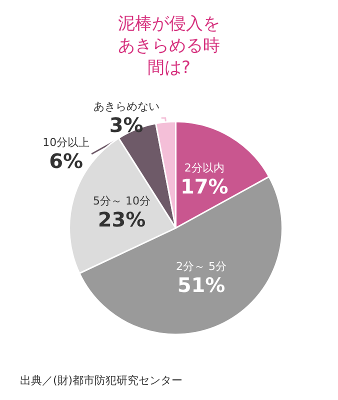 The image size is (338, 400). I want to click on slice-label: あきらめない, so click(126, 107).